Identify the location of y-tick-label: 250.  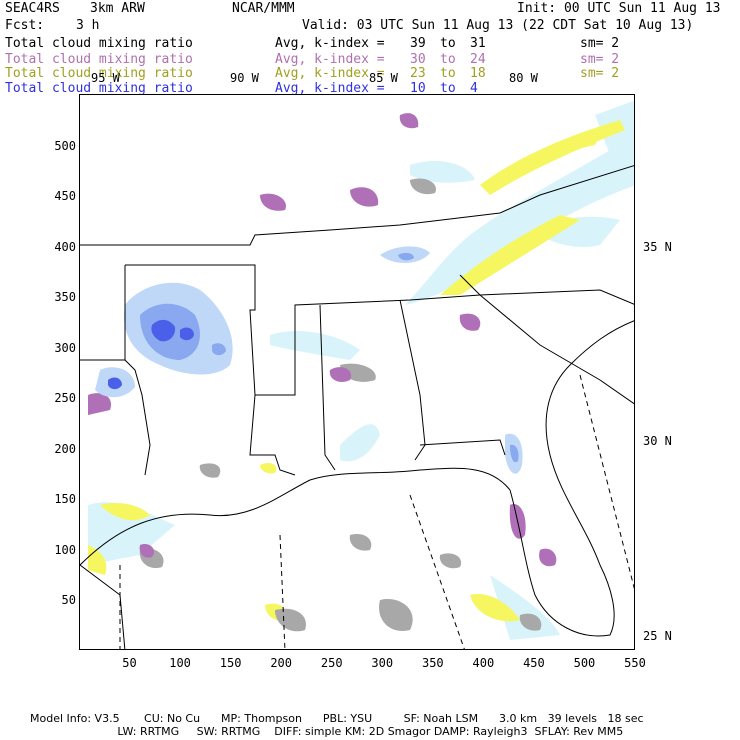
(65, 398).